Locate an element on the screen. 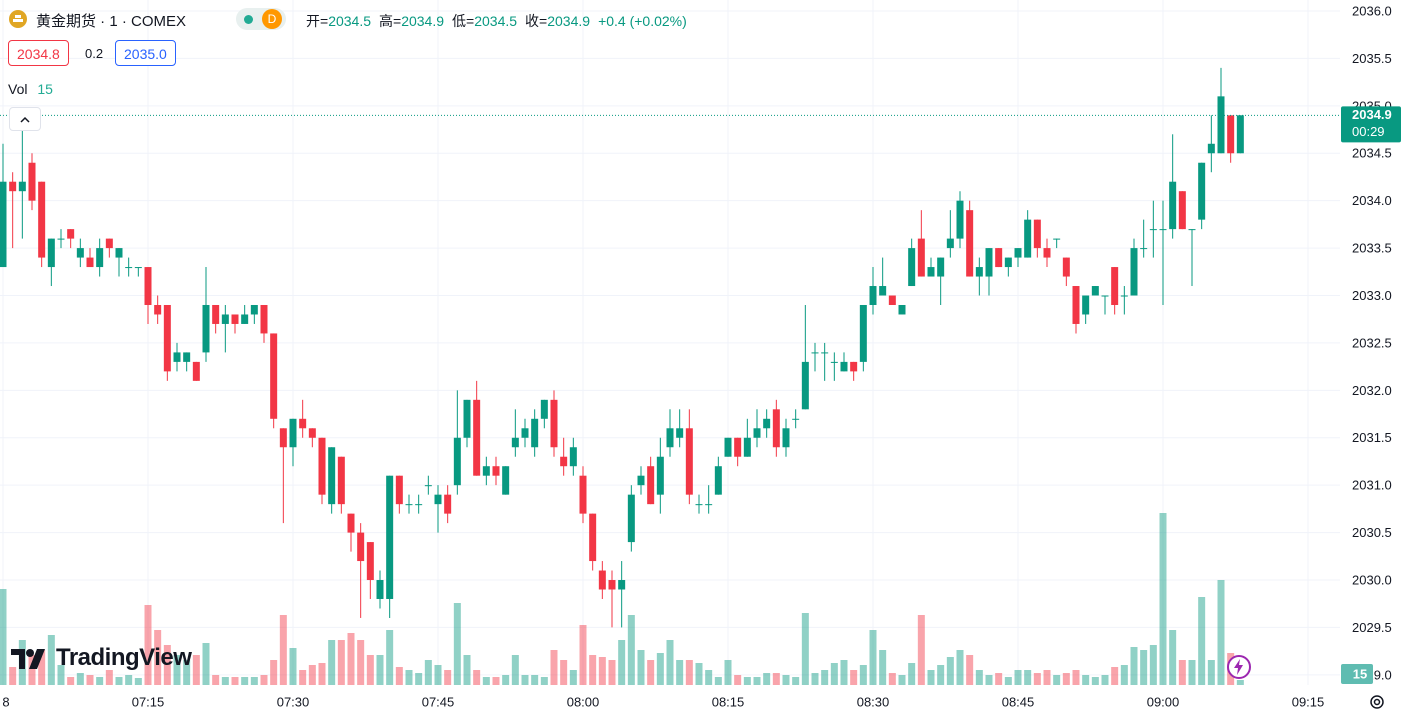  spread: 0.2 is located at coordinates (94, 53).